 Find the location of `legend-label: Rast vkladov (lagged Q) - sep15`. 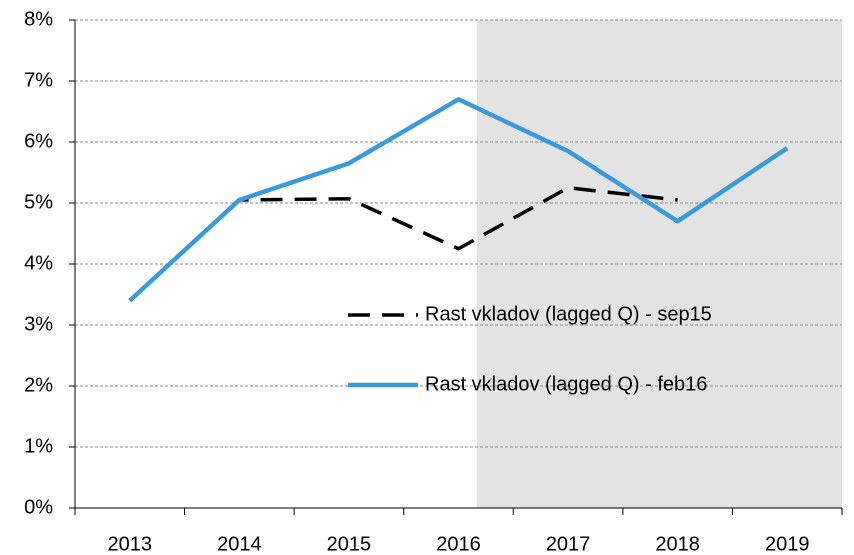

legend-label: Rast vkladov (lagged Q) - sep15 is located at coordinates (568, 314).